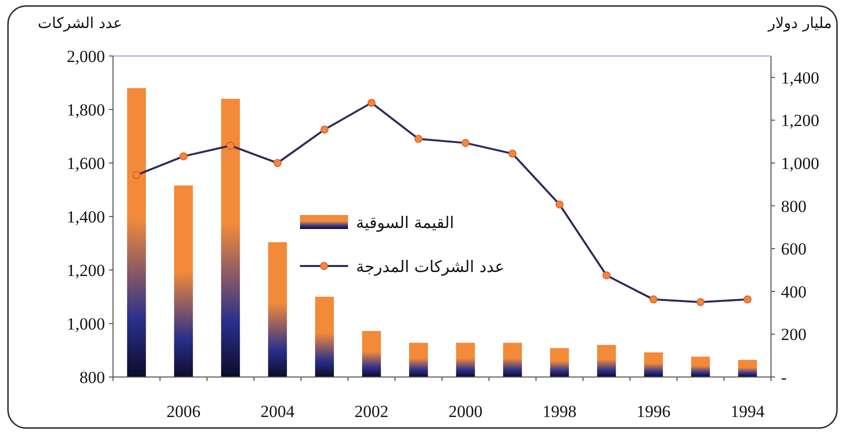 The width and height of the screenshot is (845, 434). What do you see at coordinates (183, 411) in the screenshot?
I see `x-tick-label: 2006` at bounding box center [183, 411].